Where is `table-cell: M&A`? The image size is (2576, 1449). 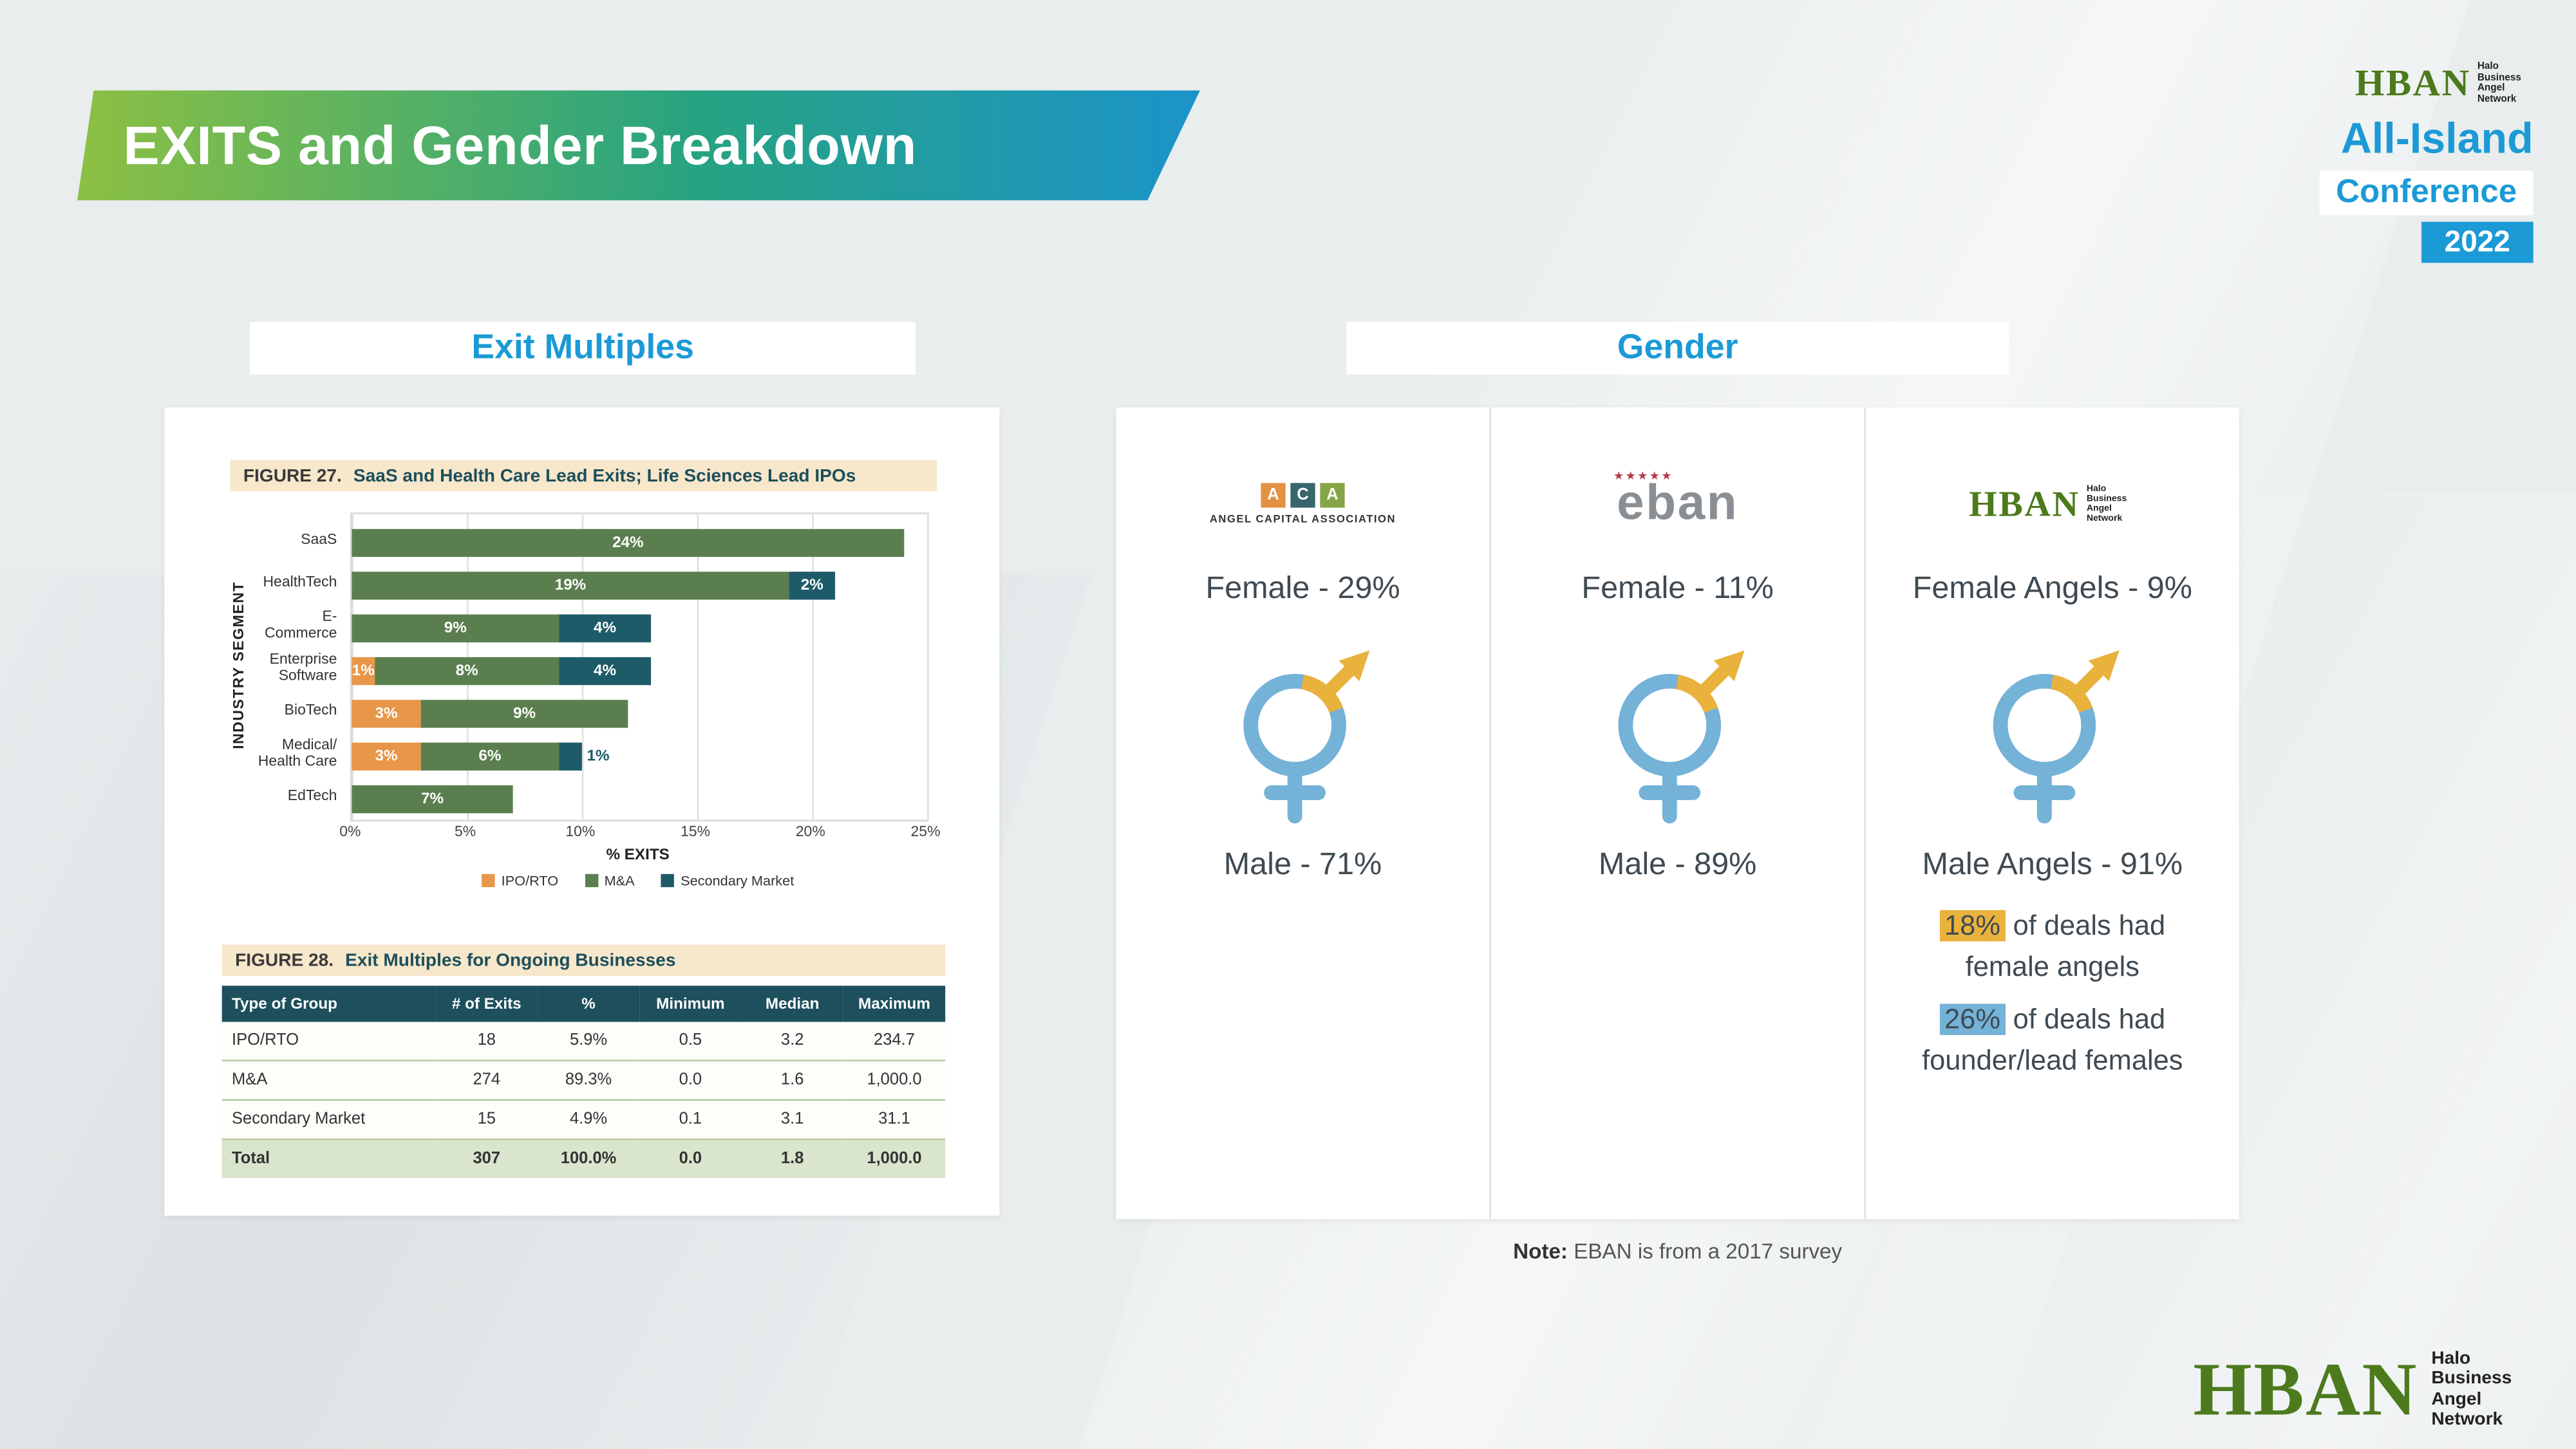
table-cell: M&A is located at coordinates (328, 1080).